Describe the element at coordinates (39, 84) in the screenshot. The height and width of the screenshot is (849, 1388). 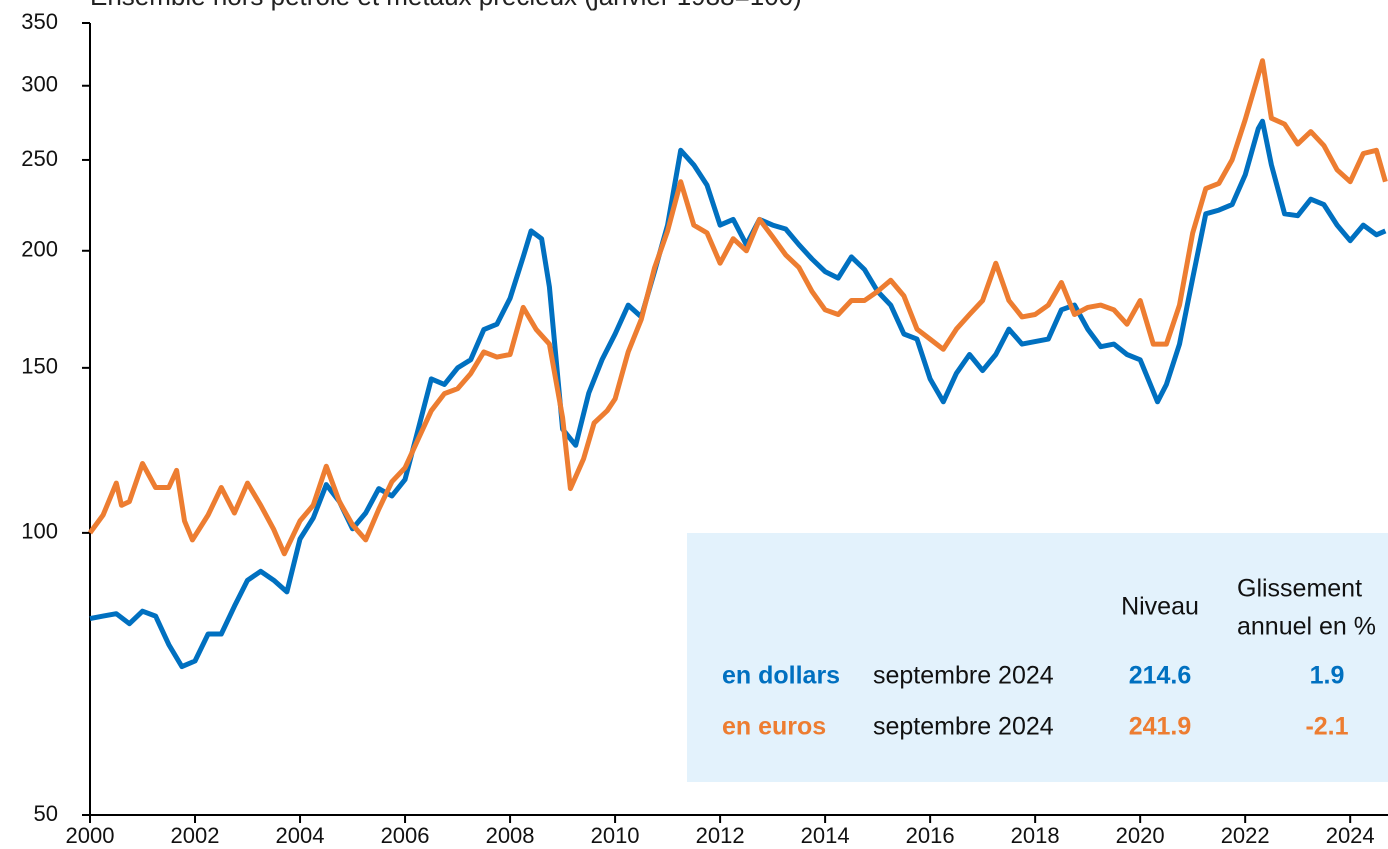
I see `y-tick-label: 300` at that location.